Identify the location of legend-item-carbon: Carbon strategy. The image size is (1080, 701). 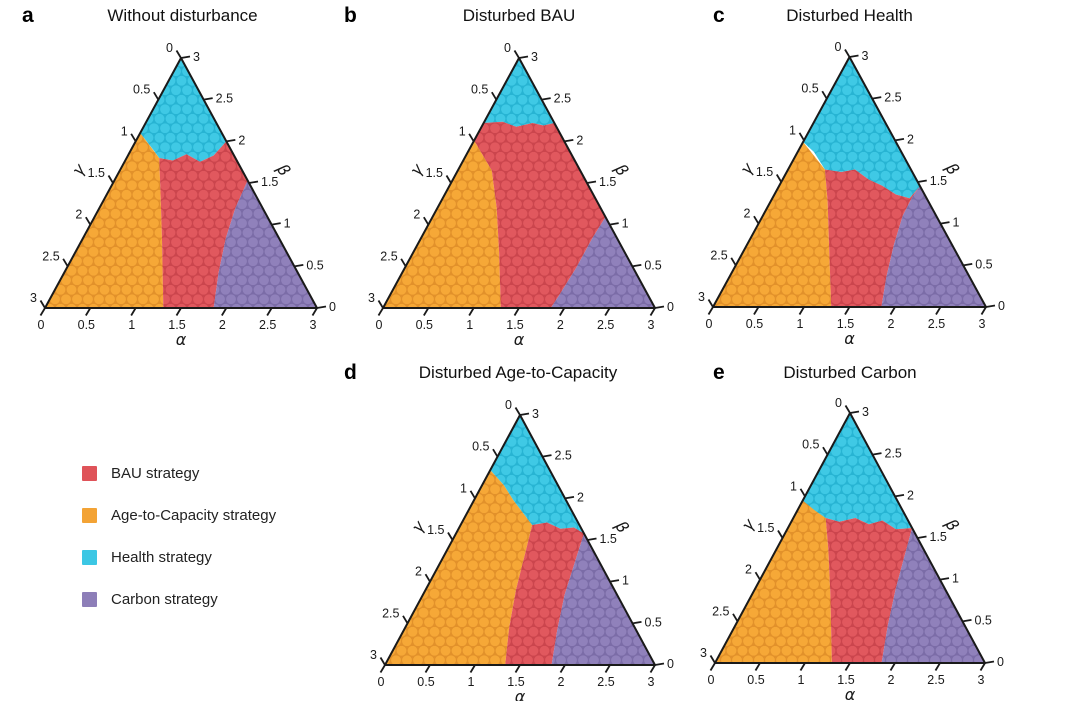
(179, 599).